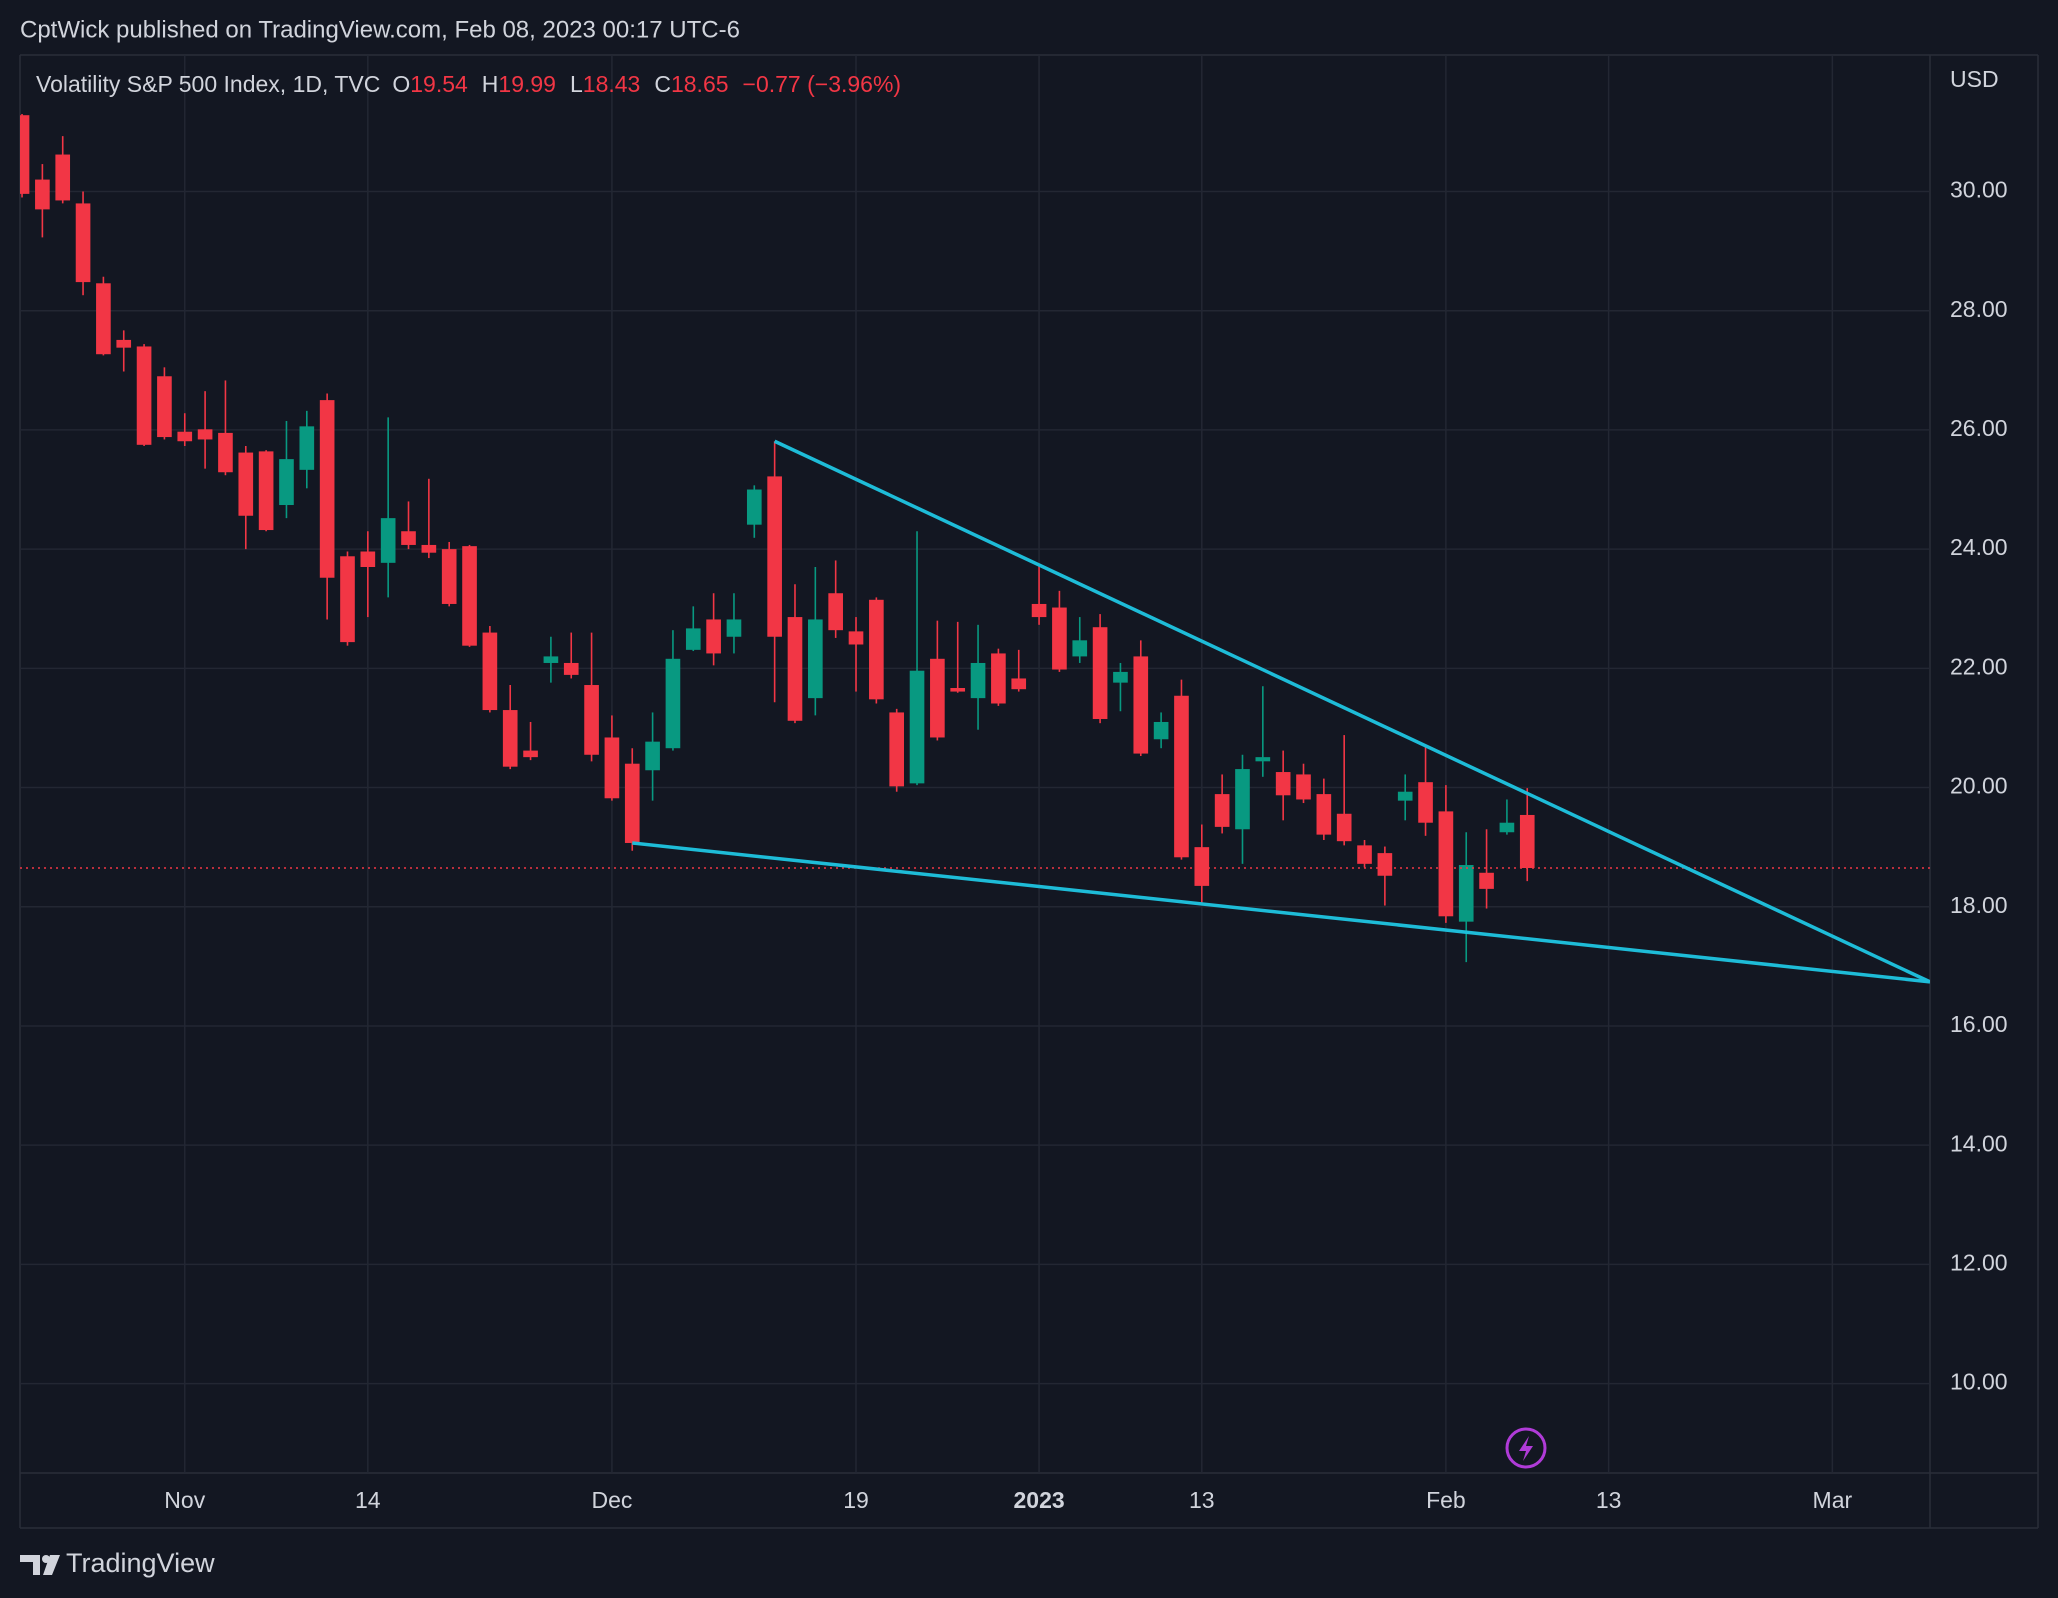  What do you see at coordinates (1979, 1382) in the screenshot?
I see `y-tick-label: 10.00` at bounding box center [1979, 1382].